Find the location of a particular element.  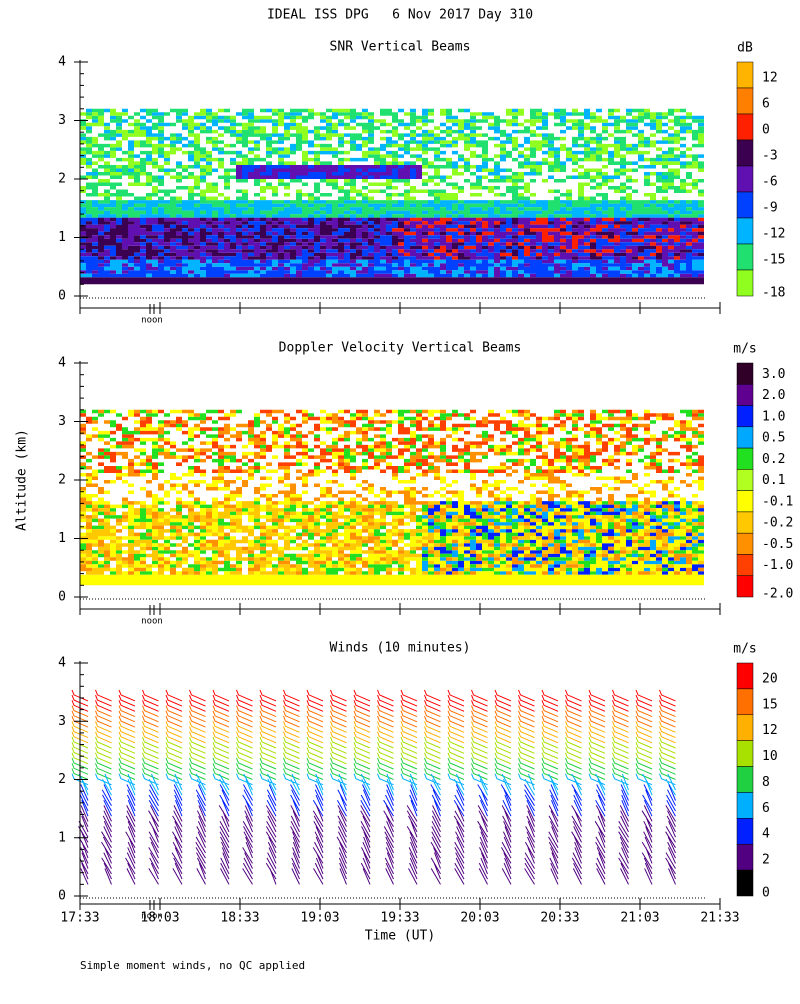

colorbar-label: 0.1 is located at coordinates (773, 480).